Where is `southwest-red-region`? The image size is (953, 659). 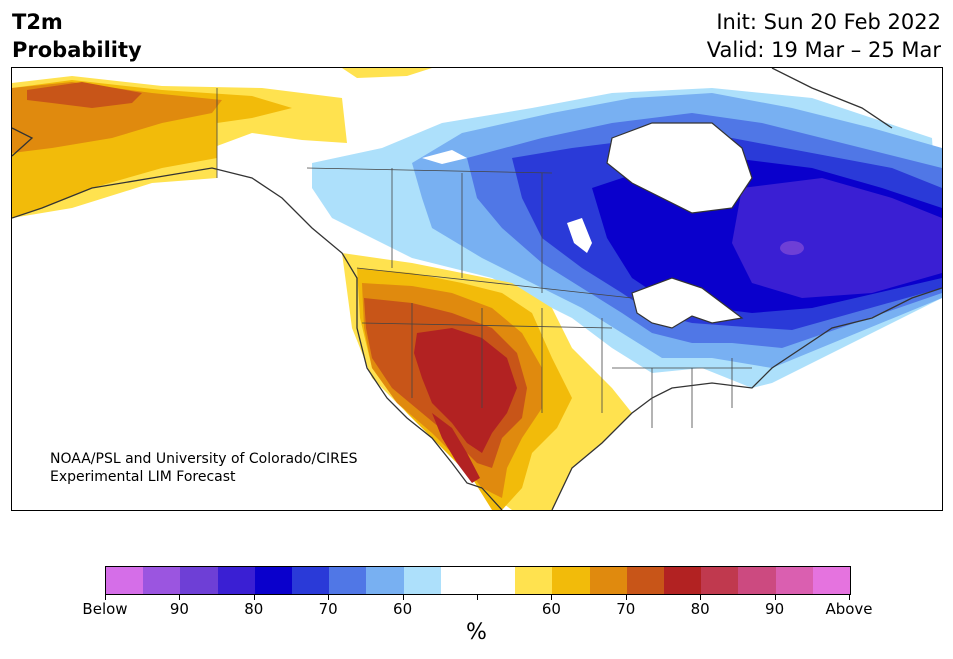
southwest-red-region is located at coordinates (465, 390).